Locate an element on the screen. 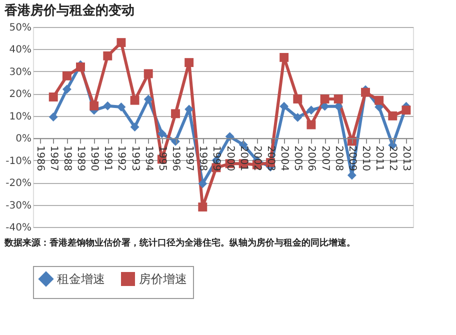 The image size is (456, 335). y-tick-label: 40% is located at coordinates (20, 50).